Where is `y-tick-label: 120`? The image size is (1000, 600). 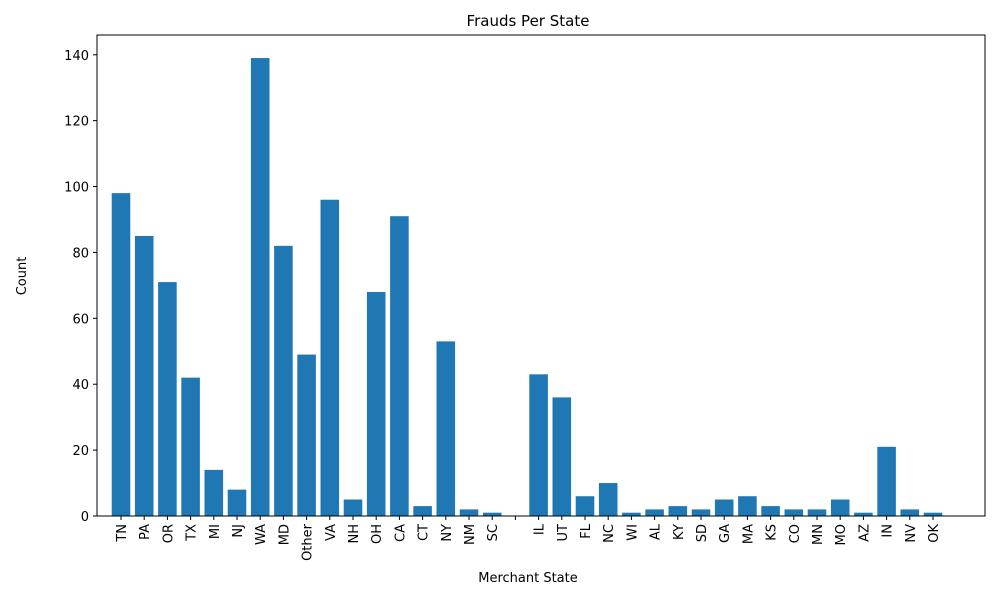 y-tick-label: 120 is located at coordinates (76, 122).